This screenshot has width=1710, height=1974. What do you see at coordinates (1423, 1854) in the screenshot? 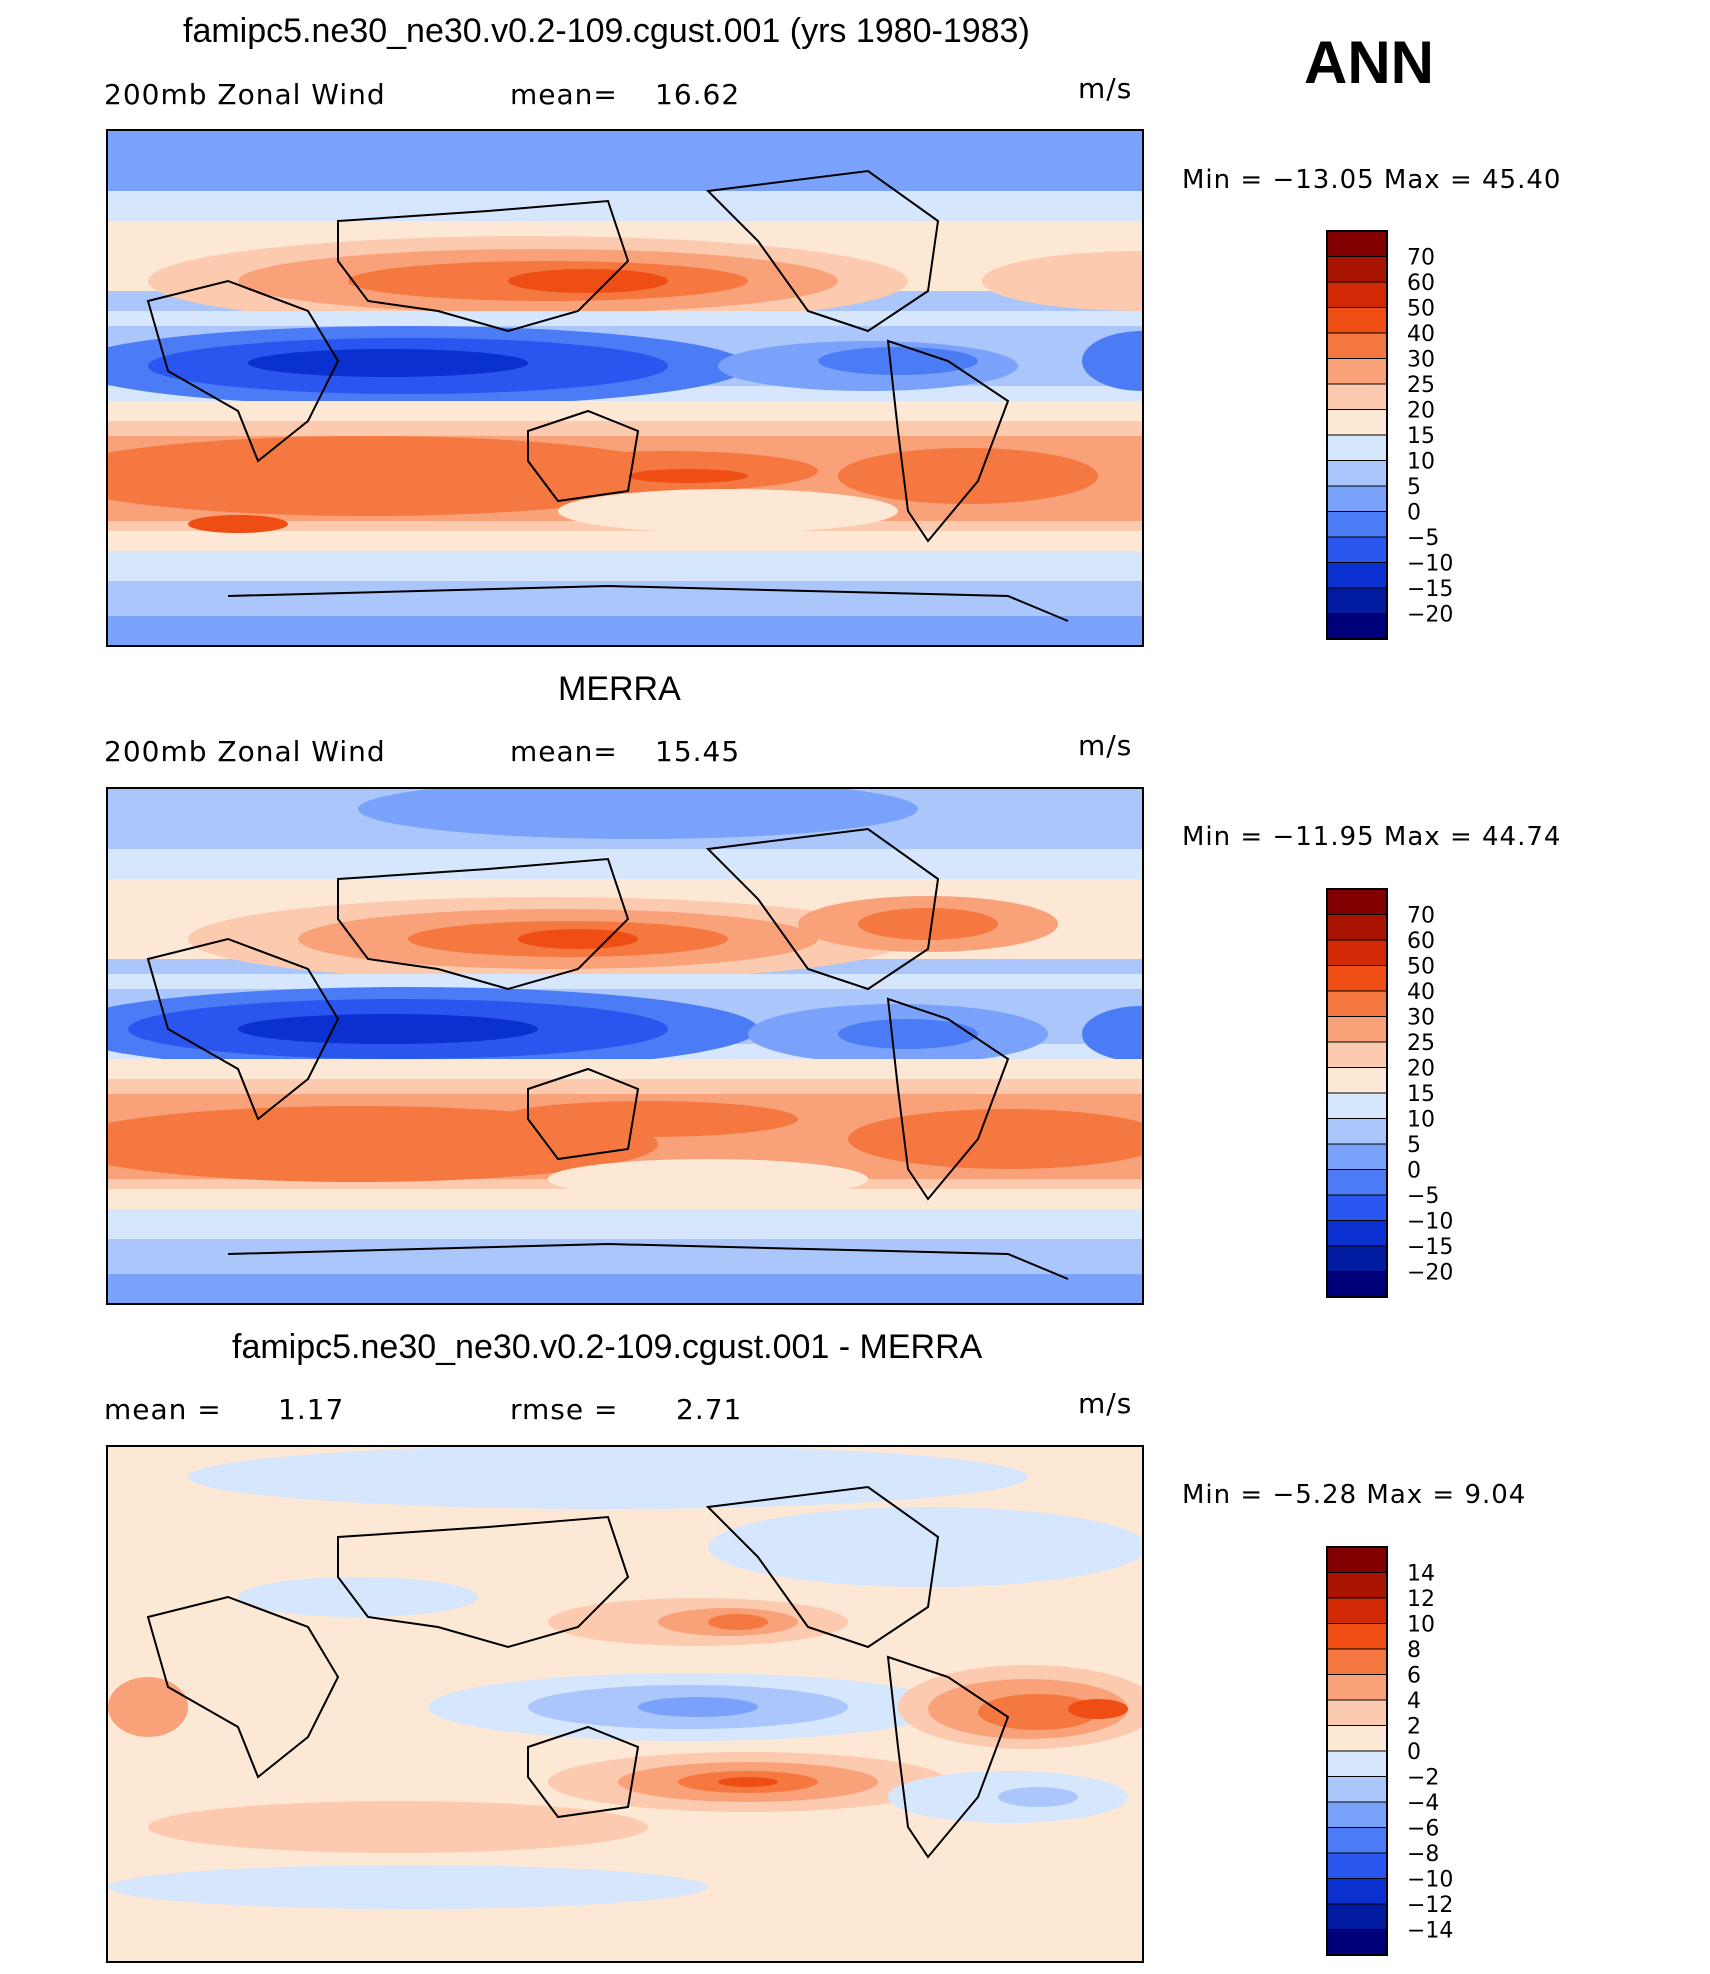
I see `colorbar-tick-label: −8` at bounding box center [1423, 1854].